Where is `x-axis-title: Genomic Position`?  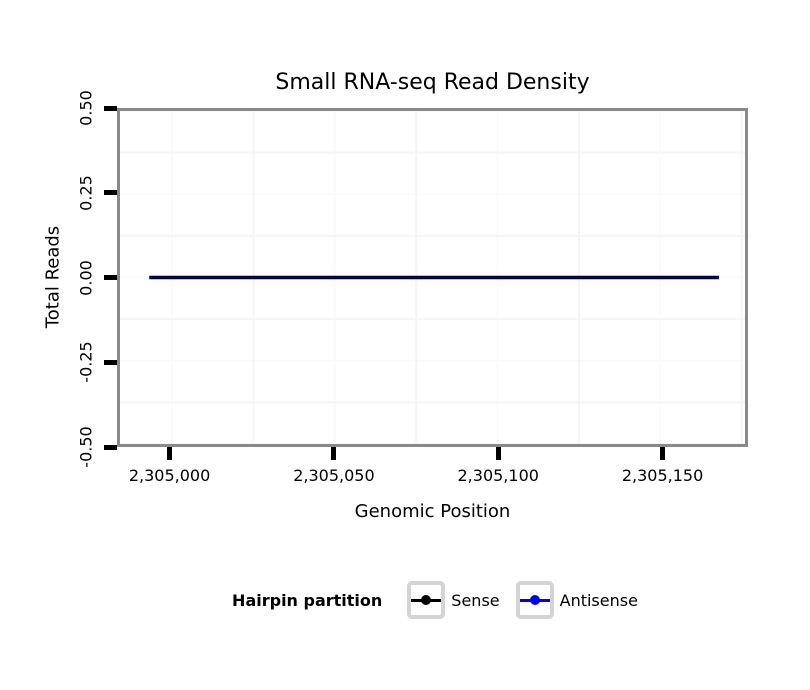
x-axis-title: Genomic Position is located at coordinates (432, 511).